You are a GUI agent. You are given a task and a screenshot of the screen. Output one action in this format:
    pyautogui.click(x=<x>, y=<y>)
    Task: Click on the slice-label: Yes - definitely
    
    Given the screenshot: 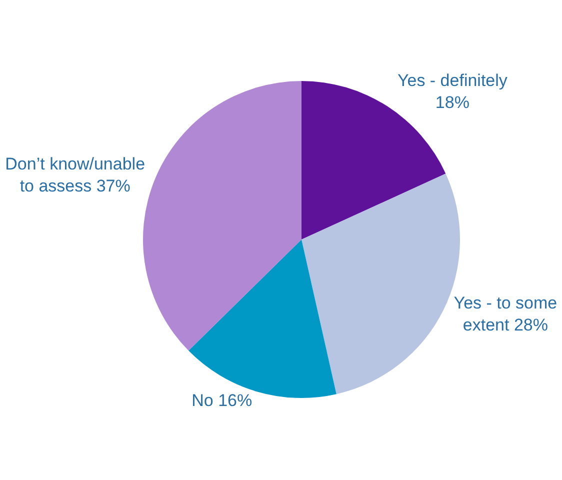 What is the action you would take?
    pyautogui.click(x=452, y=80)
    